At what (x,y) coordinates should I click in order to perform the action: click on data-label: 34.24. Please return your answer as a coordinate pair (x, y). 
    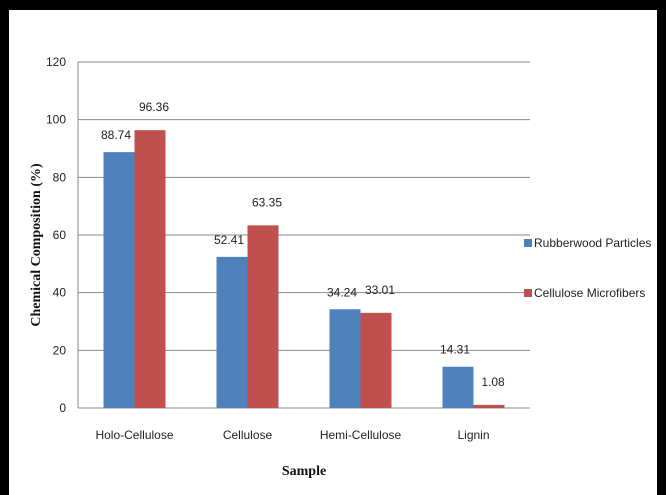
    Looking at the image, I should click on (342, 292).